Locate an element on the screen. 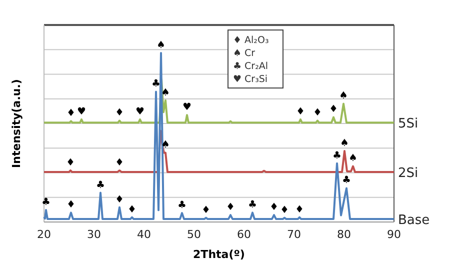 This screenshot has width=456, height=278. x-tick-label: 40 is located at coordinates (144, 234).